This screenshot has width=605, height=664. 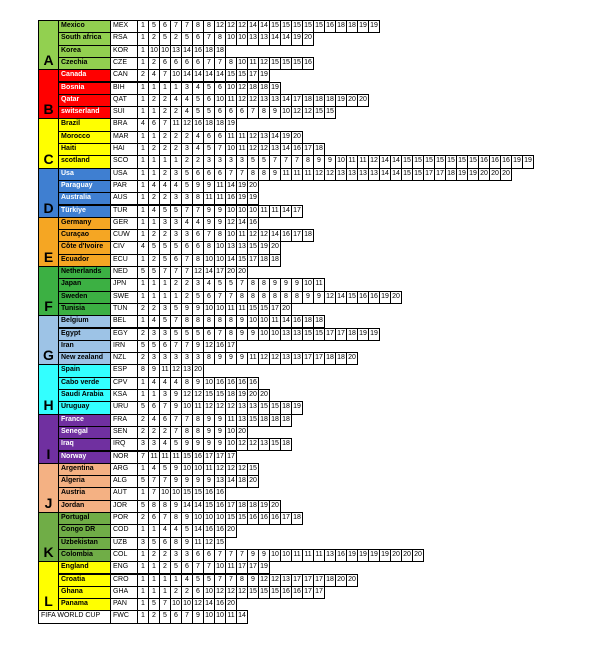 What do you see at coordinates (84, 420) in the screenshot?
I see `country-name: France` at bounding box center [84, 420].